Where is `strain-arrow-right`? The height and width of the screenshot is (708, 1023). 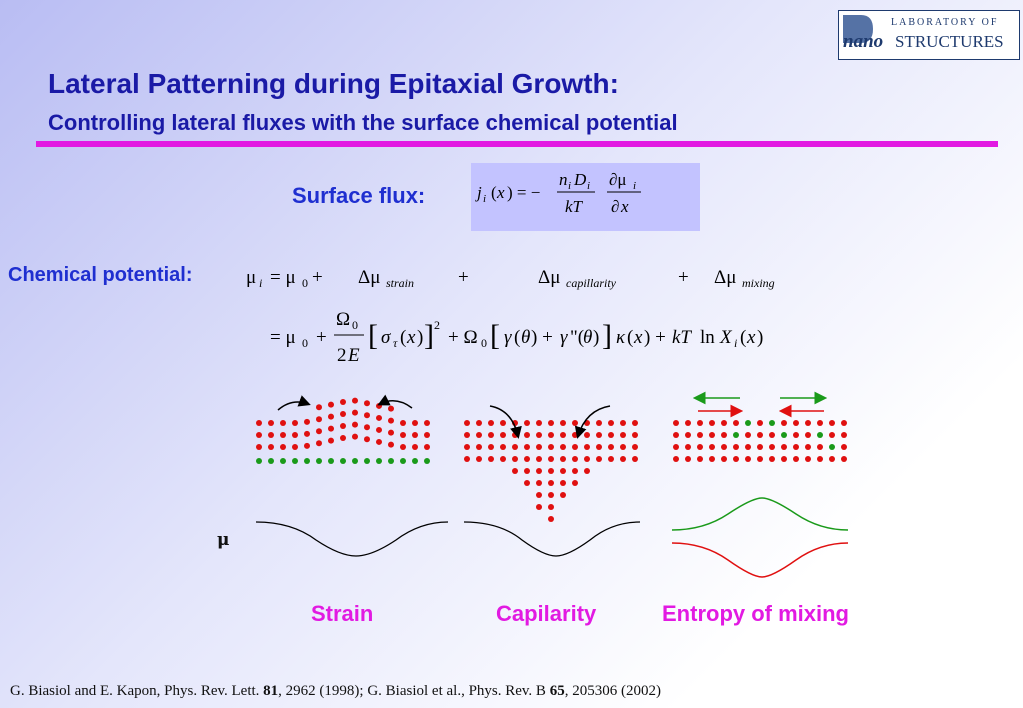 strain-arrow-right is located at coordinates (395, 401).